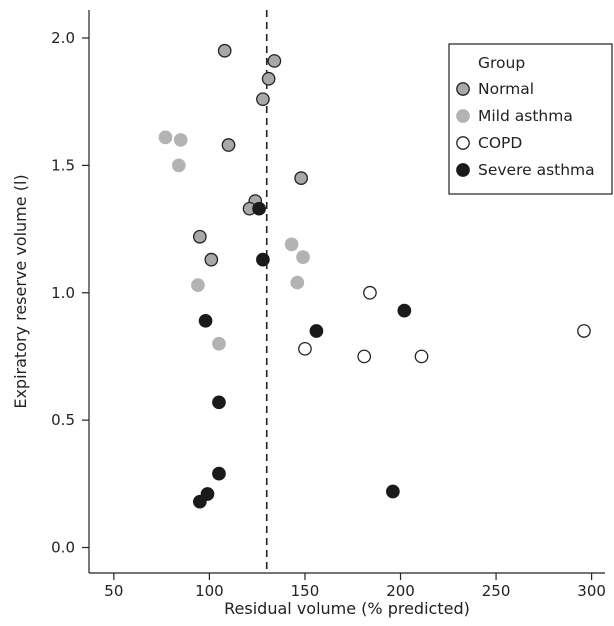  I want to click on x-axis-title: Residual volume (% predicted), so click(347, 608).